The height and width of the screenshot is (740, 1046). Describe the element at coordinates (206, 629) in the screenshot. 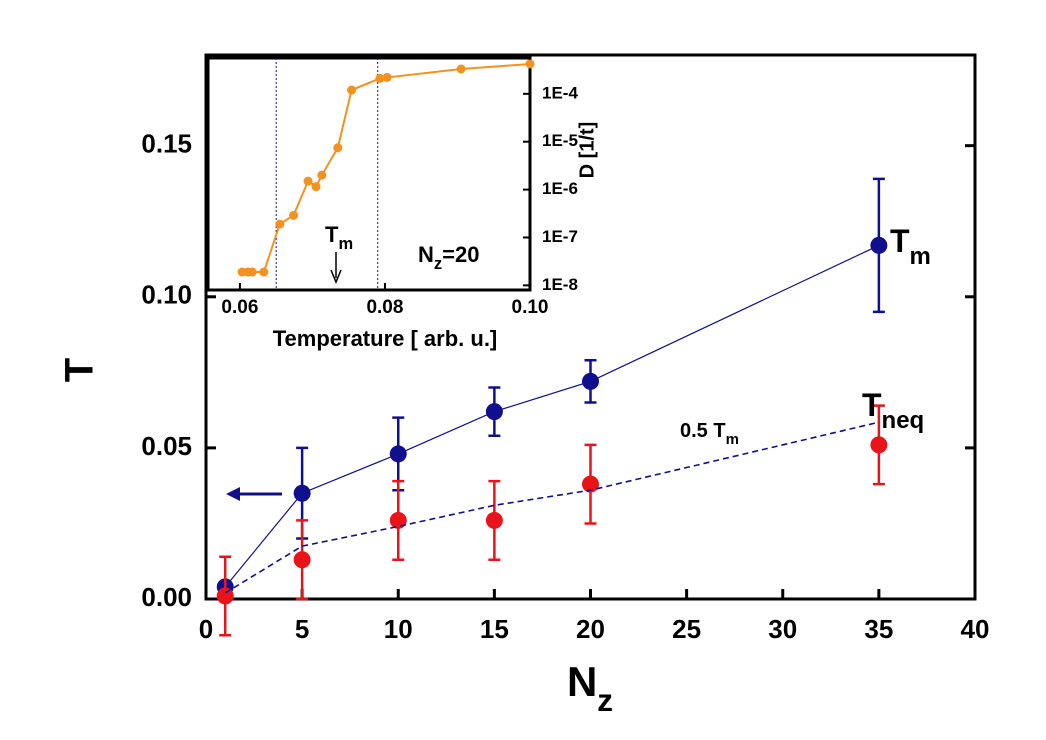

I see `x-tick-label: 0` at that location.